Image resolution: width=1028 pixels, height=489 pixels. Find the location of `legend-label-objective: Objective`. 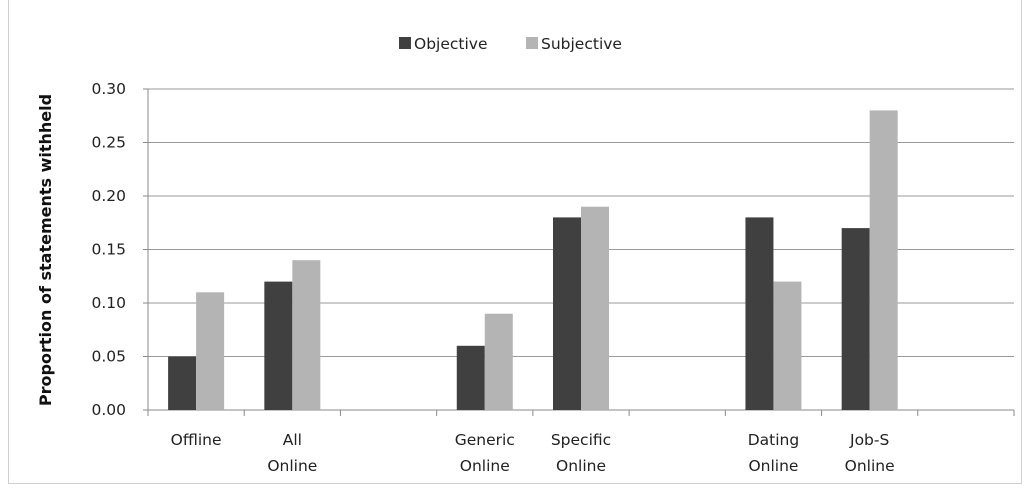

legend-label-objective: Objective is located at coordinates (451, 44).